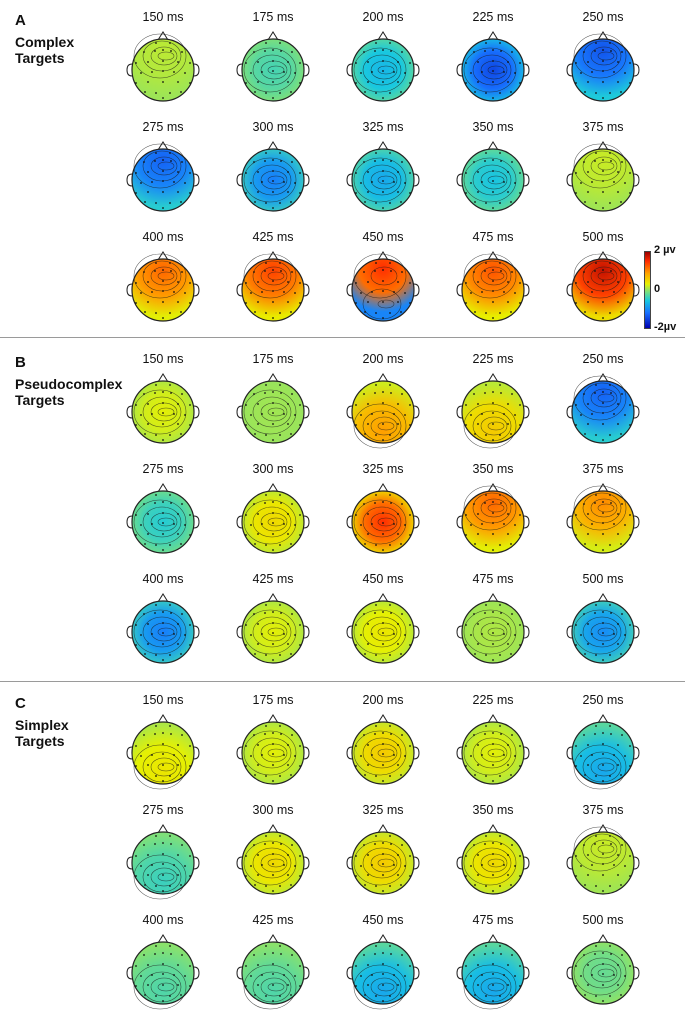 This screenshot has height=1023, width=685. What do you see at coordinates (163, 748) in the screenshot?
I see `topomap-cell: 150 ms` at bounding box center [163, 748].